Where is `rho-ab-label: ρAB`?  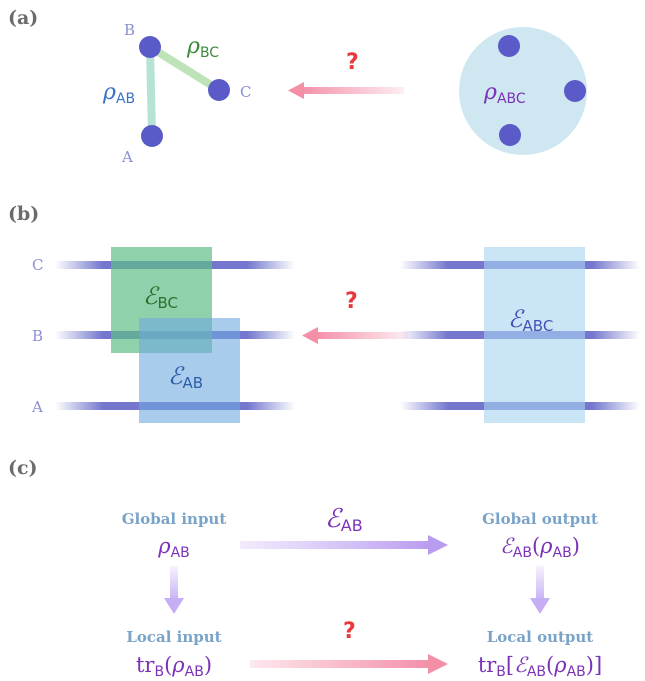 rho-ab-label: ρAB is located at coordinates (118, 93).